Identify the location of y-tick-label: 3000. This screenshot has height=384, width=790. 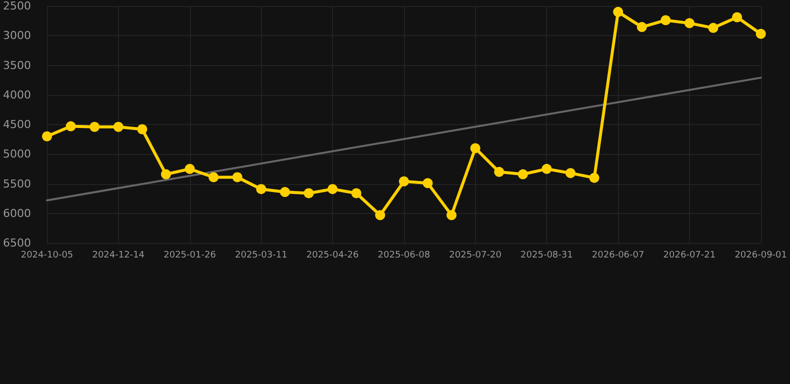
(17, 35).